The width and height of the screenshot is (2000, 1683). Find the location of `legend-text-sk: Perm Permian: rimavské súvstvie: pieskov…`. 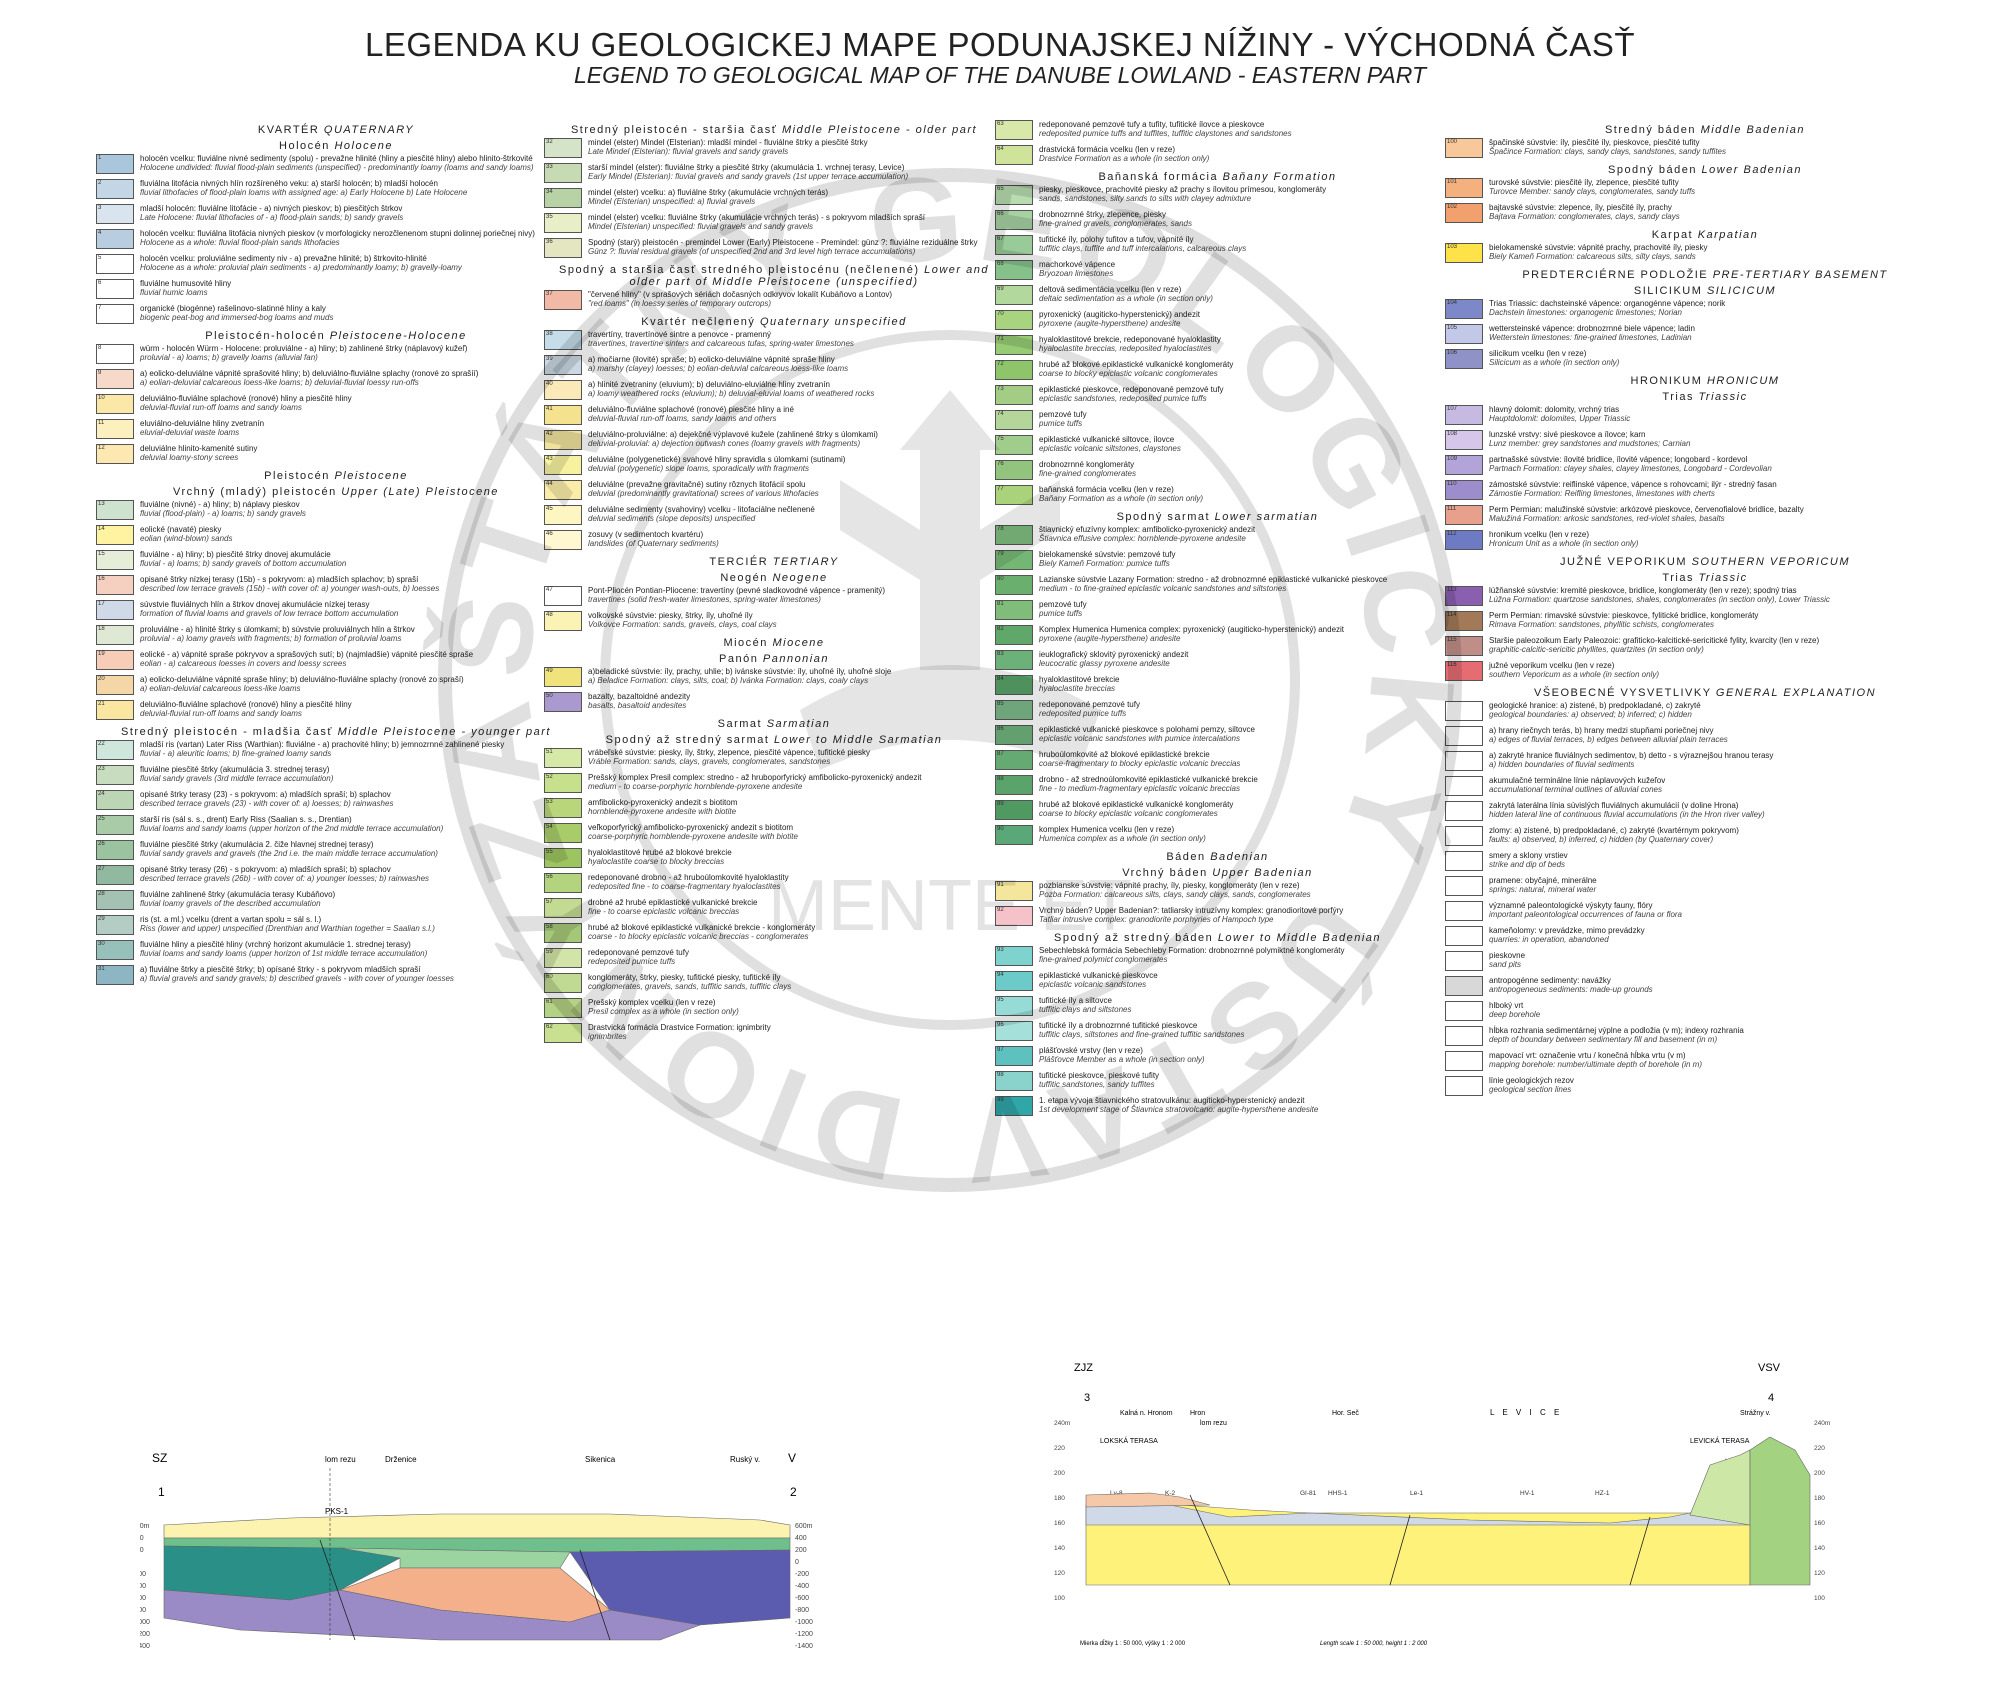

legend-text-sk: Perm Permian: rimavské súvstvie: pieskov… is located at coordinates (1624, 615).